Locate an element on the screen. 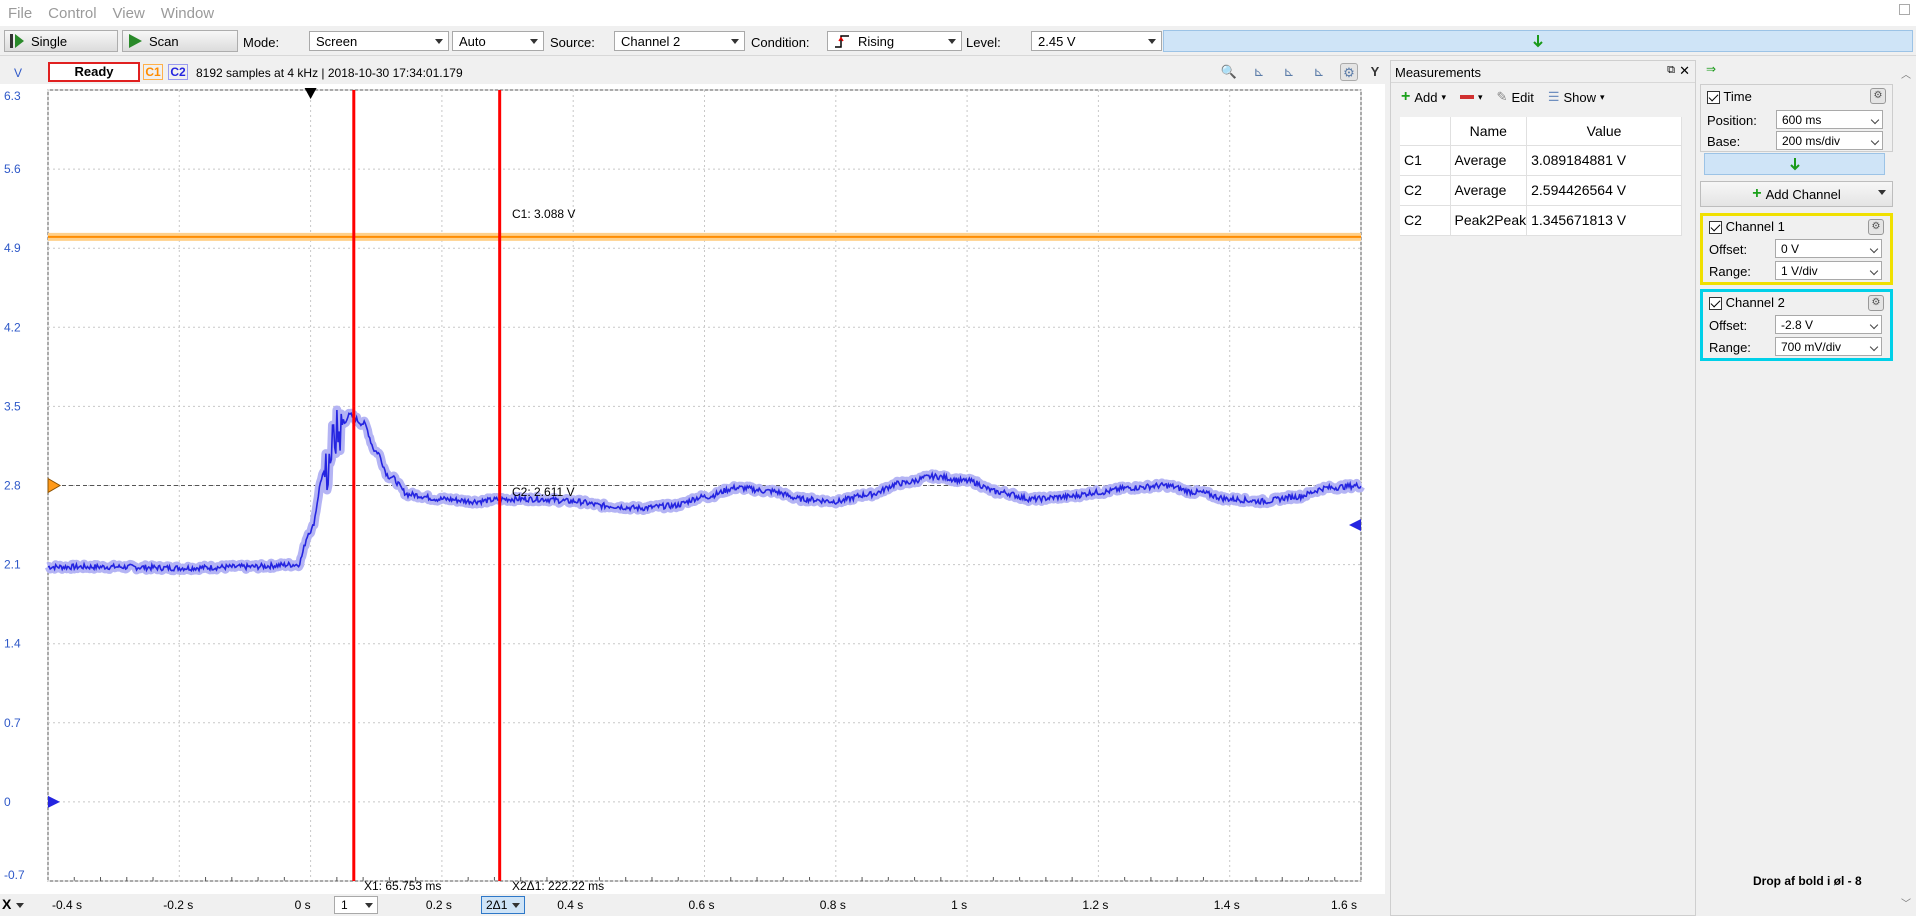 This screenshot has width=1916, height=916. range-label: Range: is located at coordinates (1730, 347).